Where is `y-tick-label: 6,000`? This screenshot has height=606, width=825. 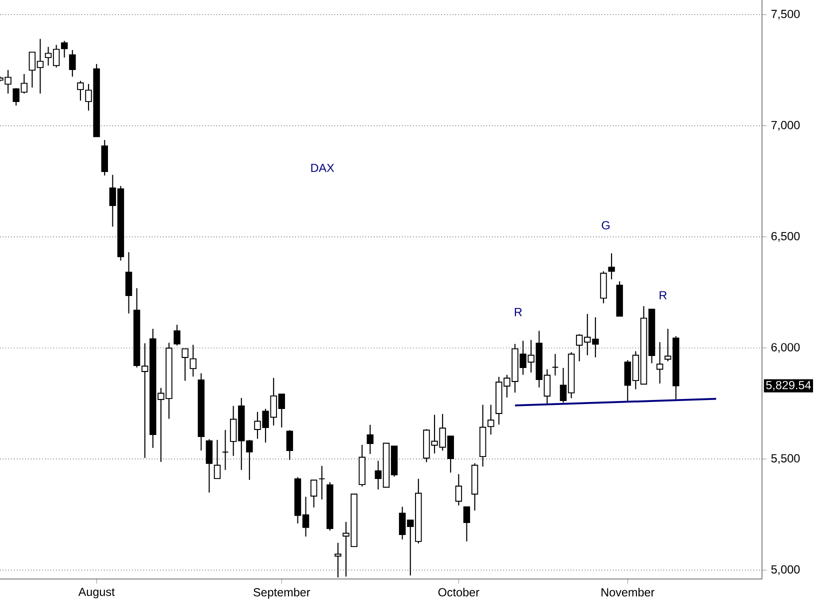
y-tick-label: 6,000 is located at coordinates (785, 348).